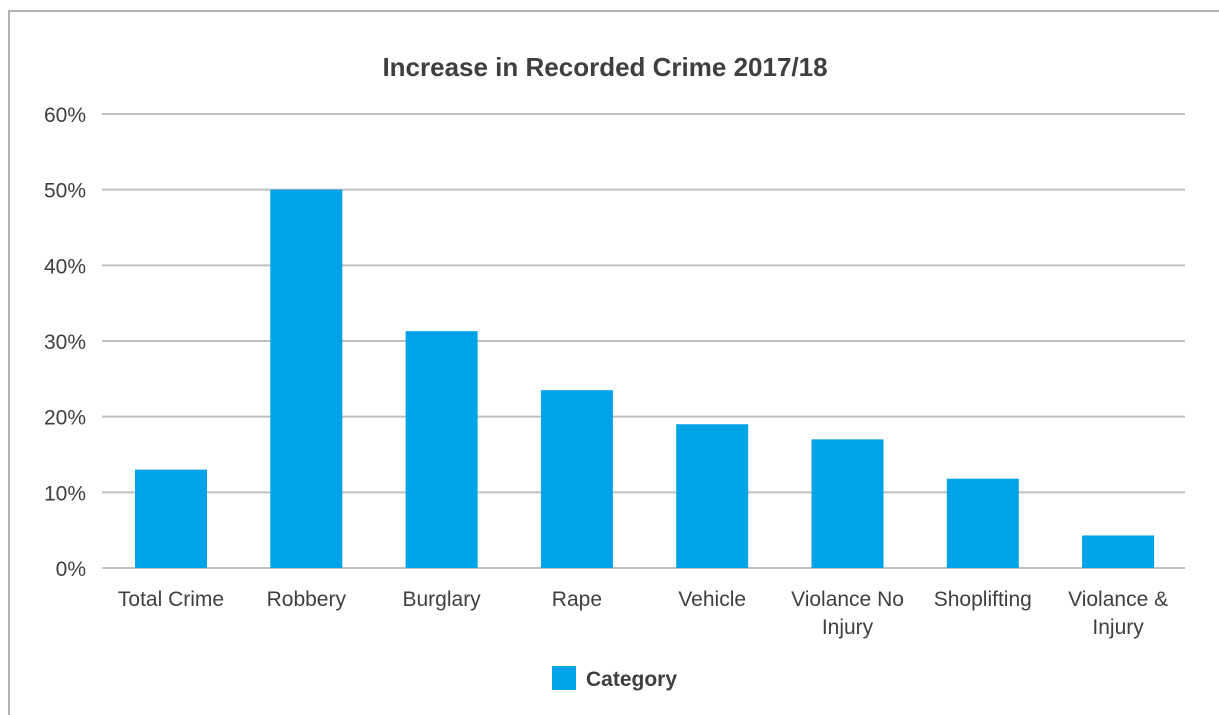 This screenshot has width=1219, height=715. Describe the element at coordinates (983, 599) in the screenshot. I see `x-category-label: Shoplifting` at that location.